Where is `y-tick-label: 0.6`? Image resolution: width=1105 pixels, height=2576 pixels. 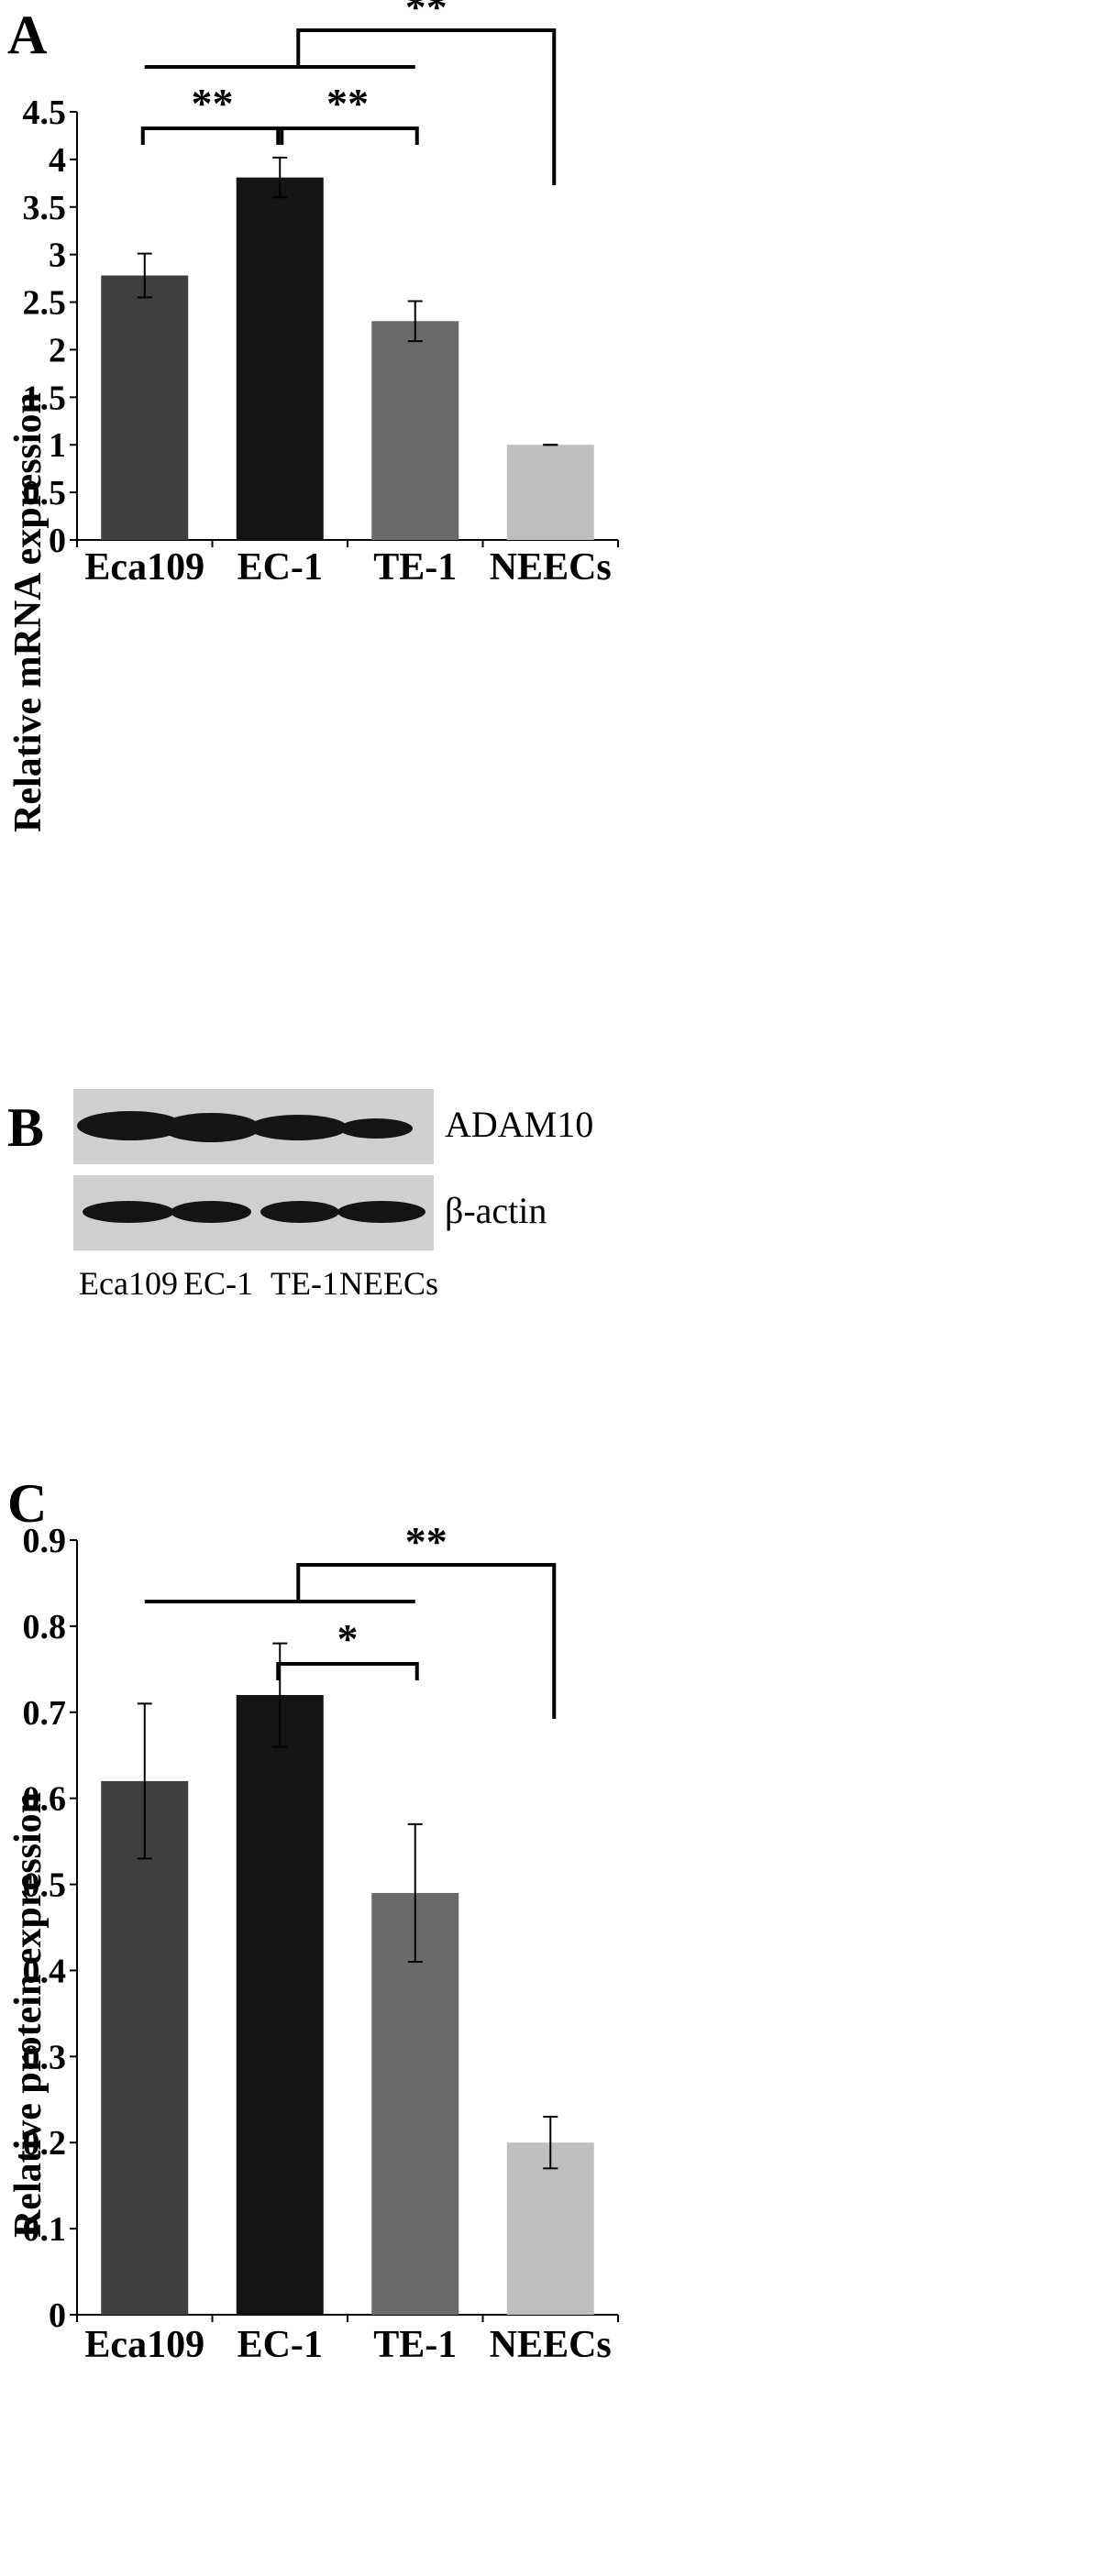 y-tick-label: 0.6 is located at coordinates (45, 1799).